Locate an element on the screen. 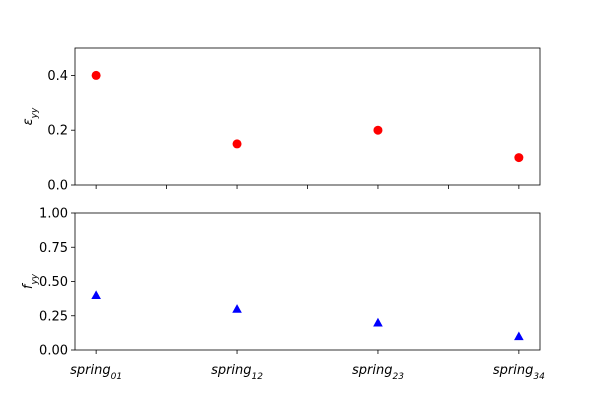  x-tick-label: spring34 is located at coordinates (519, 372).